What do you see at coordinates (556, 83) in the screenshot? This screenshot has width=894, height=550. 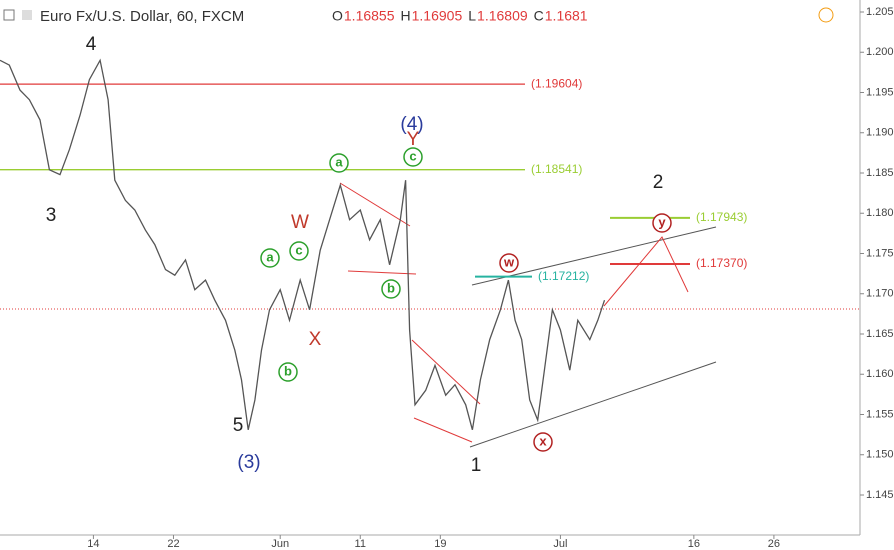 I see `level-label: (1.19604)` at bounding box center [556, 83].